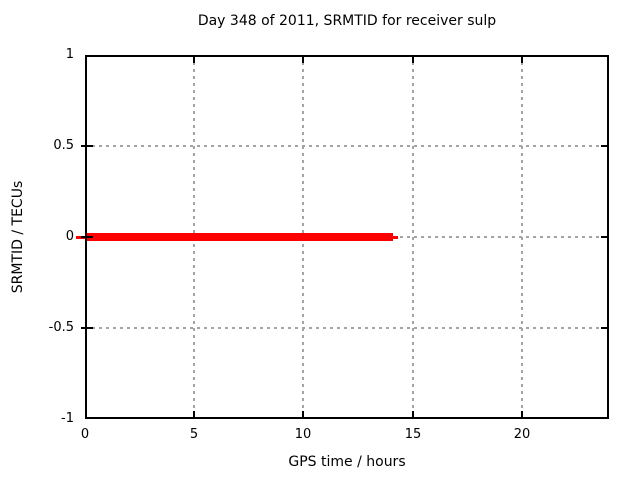 This screenshot has height=480, width=640. What do you see at coordinates (67, 418) in the screenshot?
I see `y-tick-label: -1` at bounding box center [67, 418].